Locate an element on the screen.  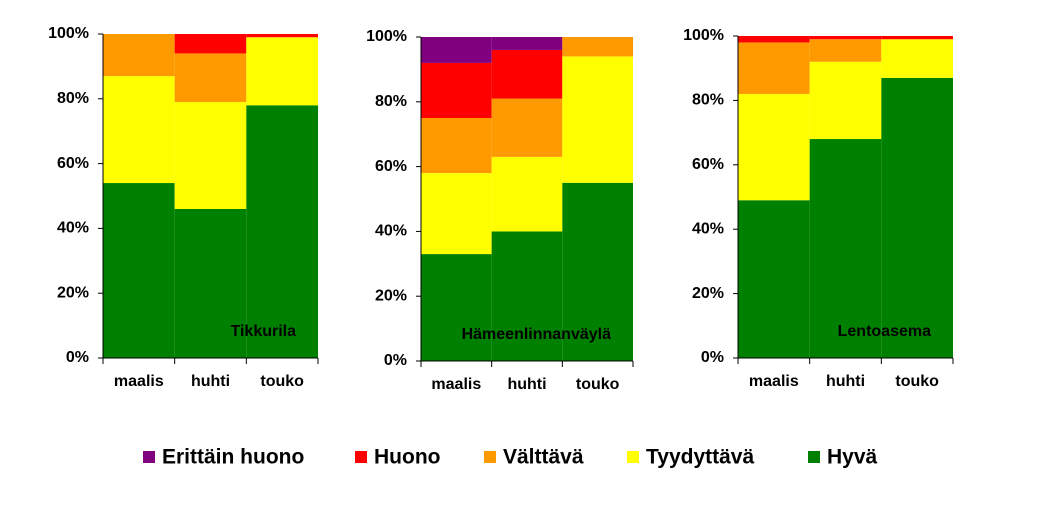
chart-title: Hämeenlinnanväylä is located at coordinates (537, 334).